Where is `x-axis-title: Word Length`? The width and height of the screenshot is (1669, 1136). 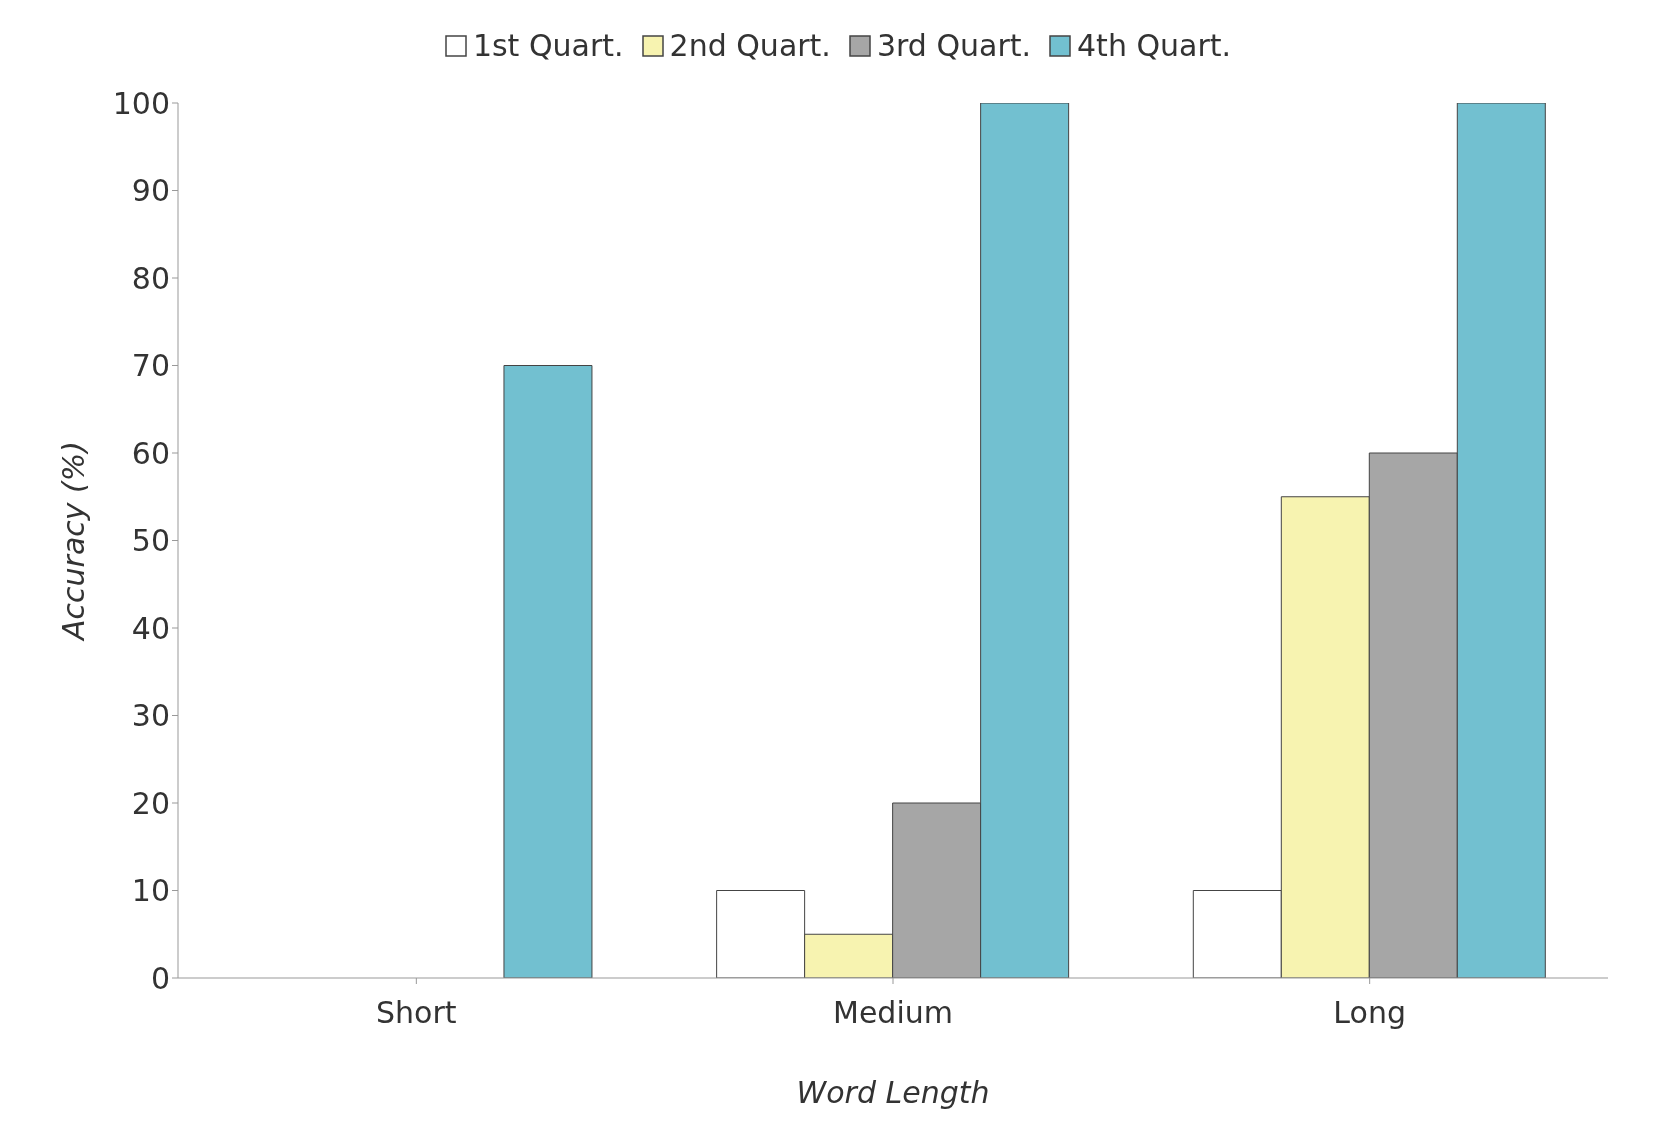
x-axis-title: Word Length is located at coordinates (893, 1092).